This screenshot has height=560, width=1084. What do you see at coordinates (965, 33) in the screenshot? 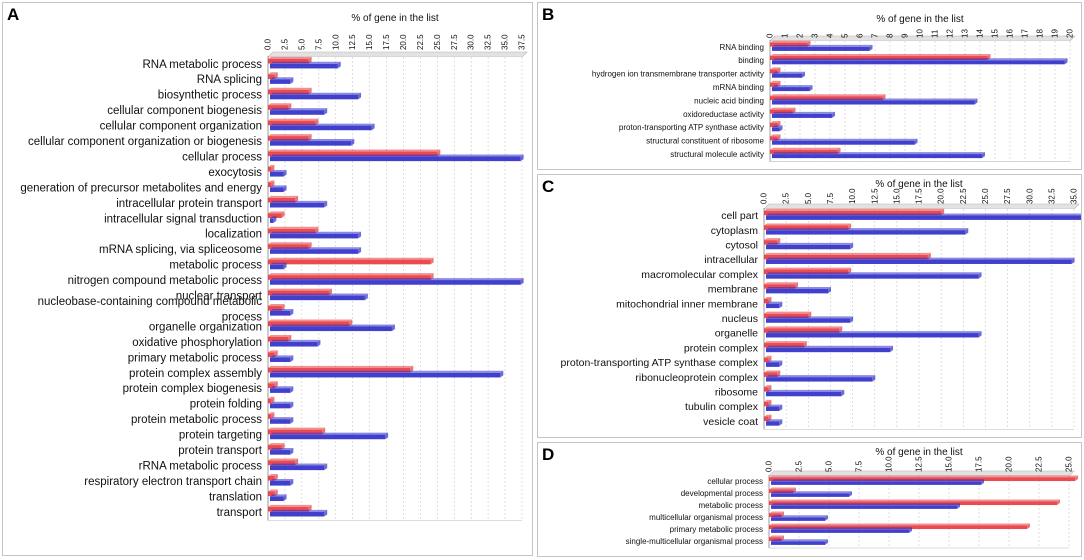
I see `tick-label: 13` at bounding box center [965, 33].